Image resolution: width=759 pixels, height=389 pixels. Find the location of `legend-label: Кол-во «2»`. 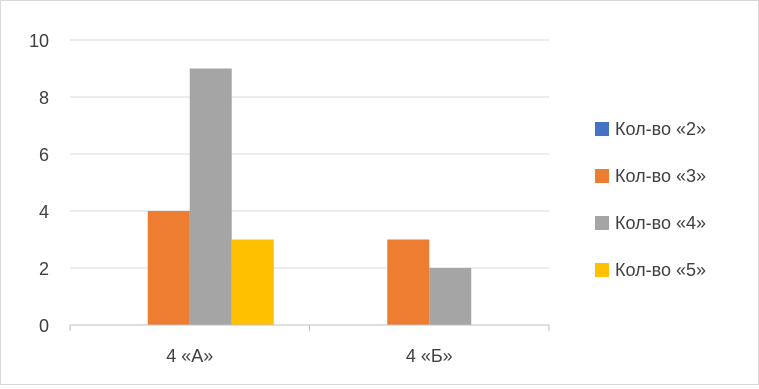

legend-label: Кол-во «2» is located at coordinates (660, 129).